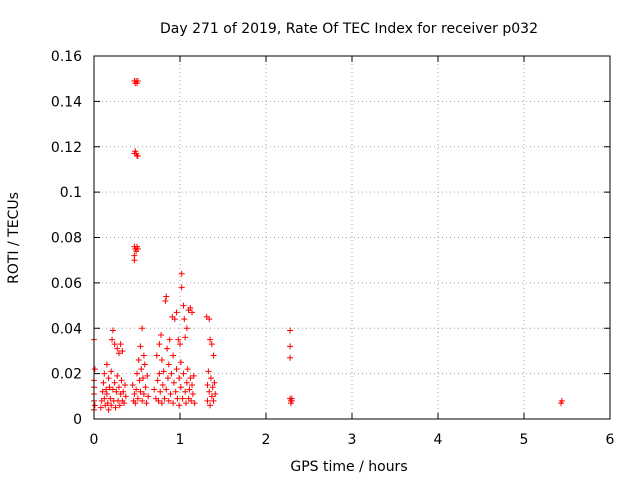 This screenshot has height=480, width=640. What do you see at coordinates (438, 440) in the screenshot?
I see `x-tick-label: 4` at bounding box center [438, 440].